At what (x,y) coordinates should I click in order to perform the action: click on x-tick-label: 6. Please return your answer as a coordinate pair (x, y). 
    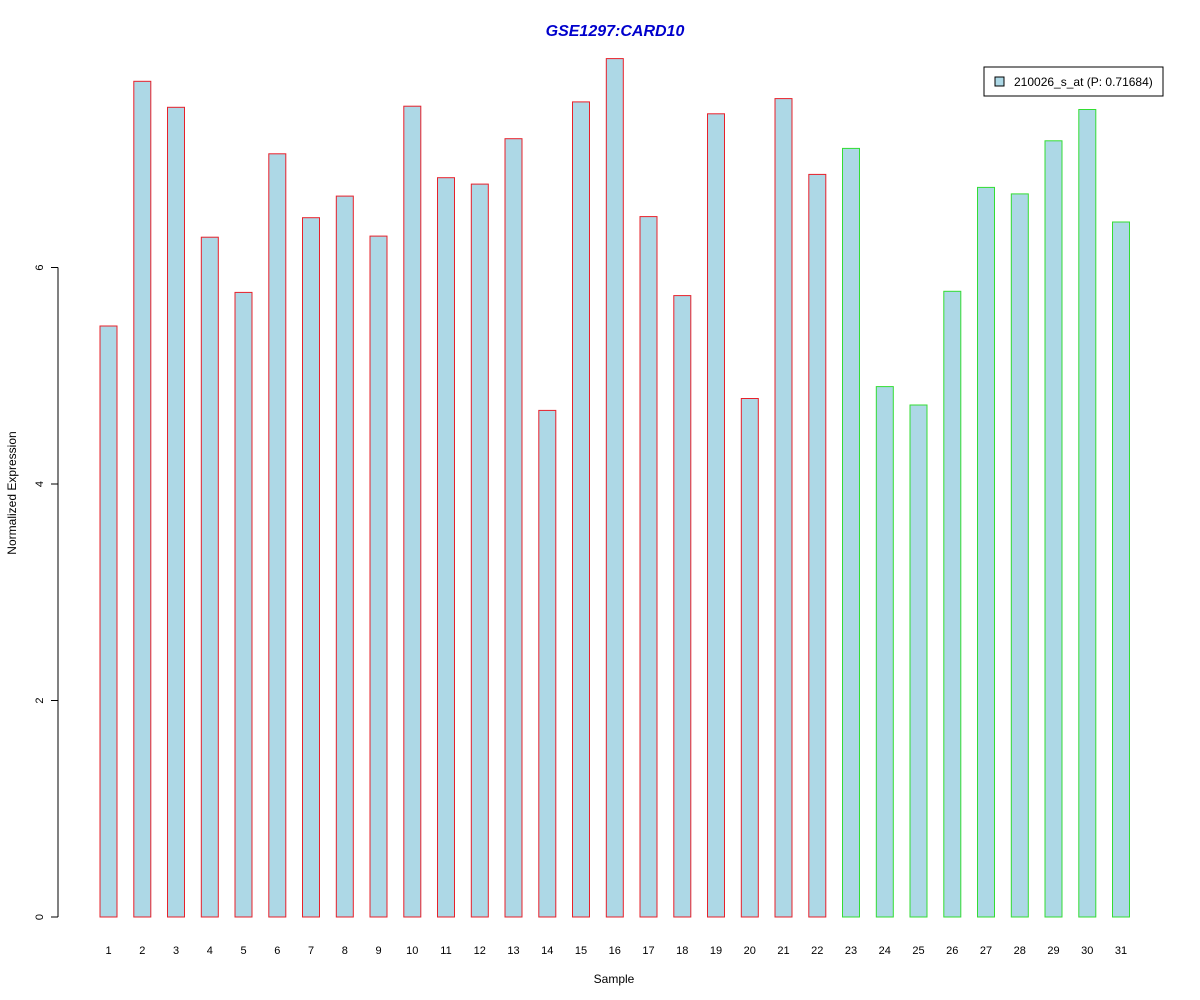
    Looking at the image, I should click on (277, 951).